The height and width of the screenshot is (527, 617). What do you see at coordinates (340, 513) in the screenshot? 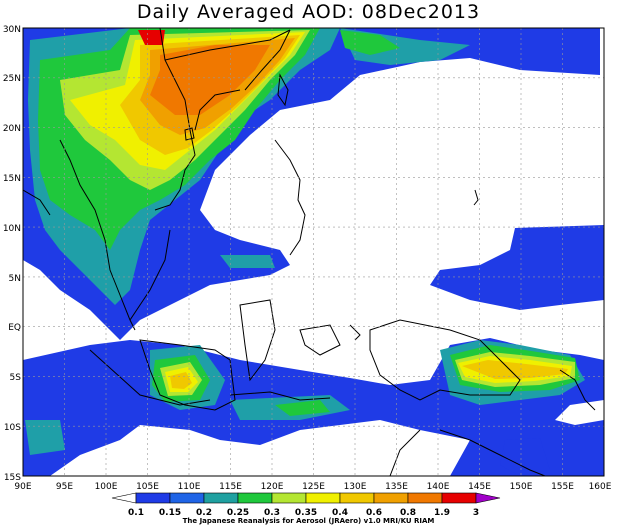
I see `colorbar-label: 0.4` at bounding box center [340, 513].